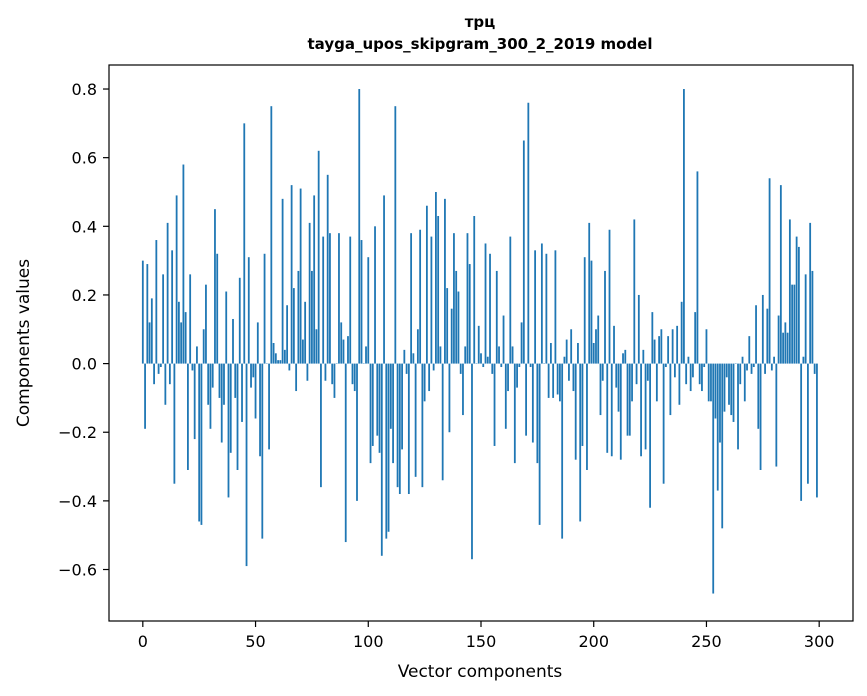 The image size is (867, 696). What do you see at coordinates (255, 641) in the screenshot?
I see `x-tick-label: 50` at bounding box center [255, 641].